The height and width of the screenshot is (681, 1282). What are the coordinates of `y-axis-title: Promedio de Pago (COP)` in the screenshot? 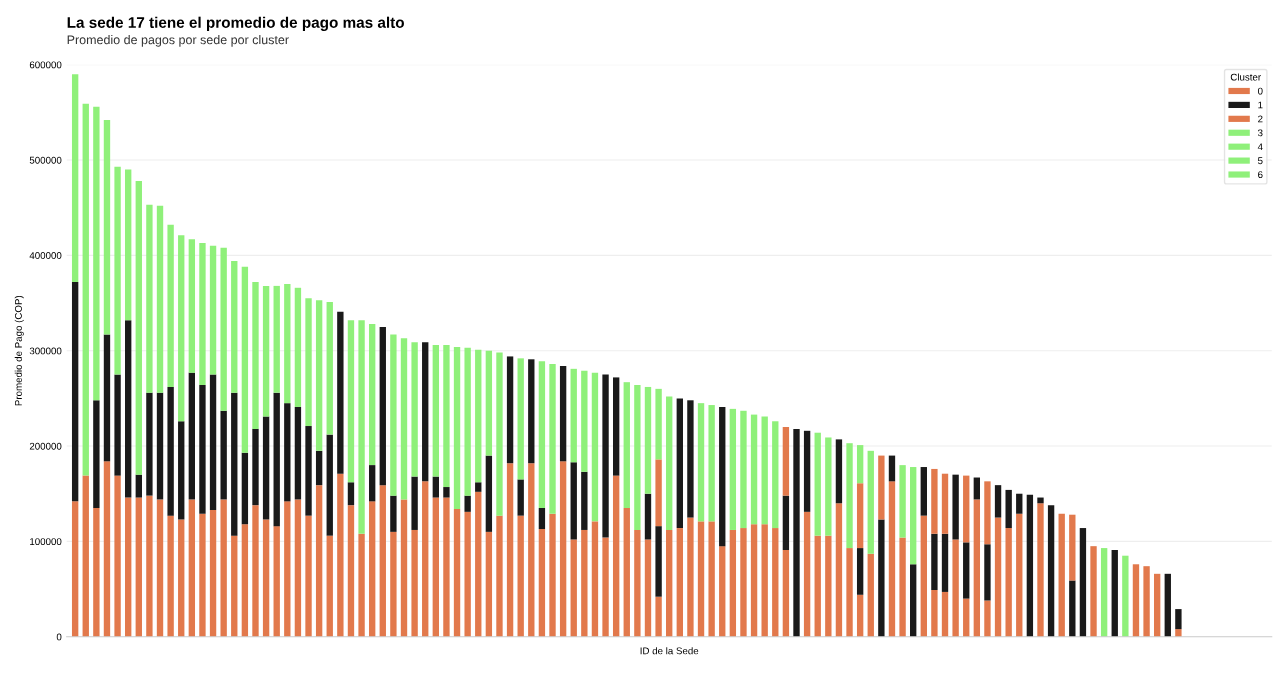 It's located at (19, 350).